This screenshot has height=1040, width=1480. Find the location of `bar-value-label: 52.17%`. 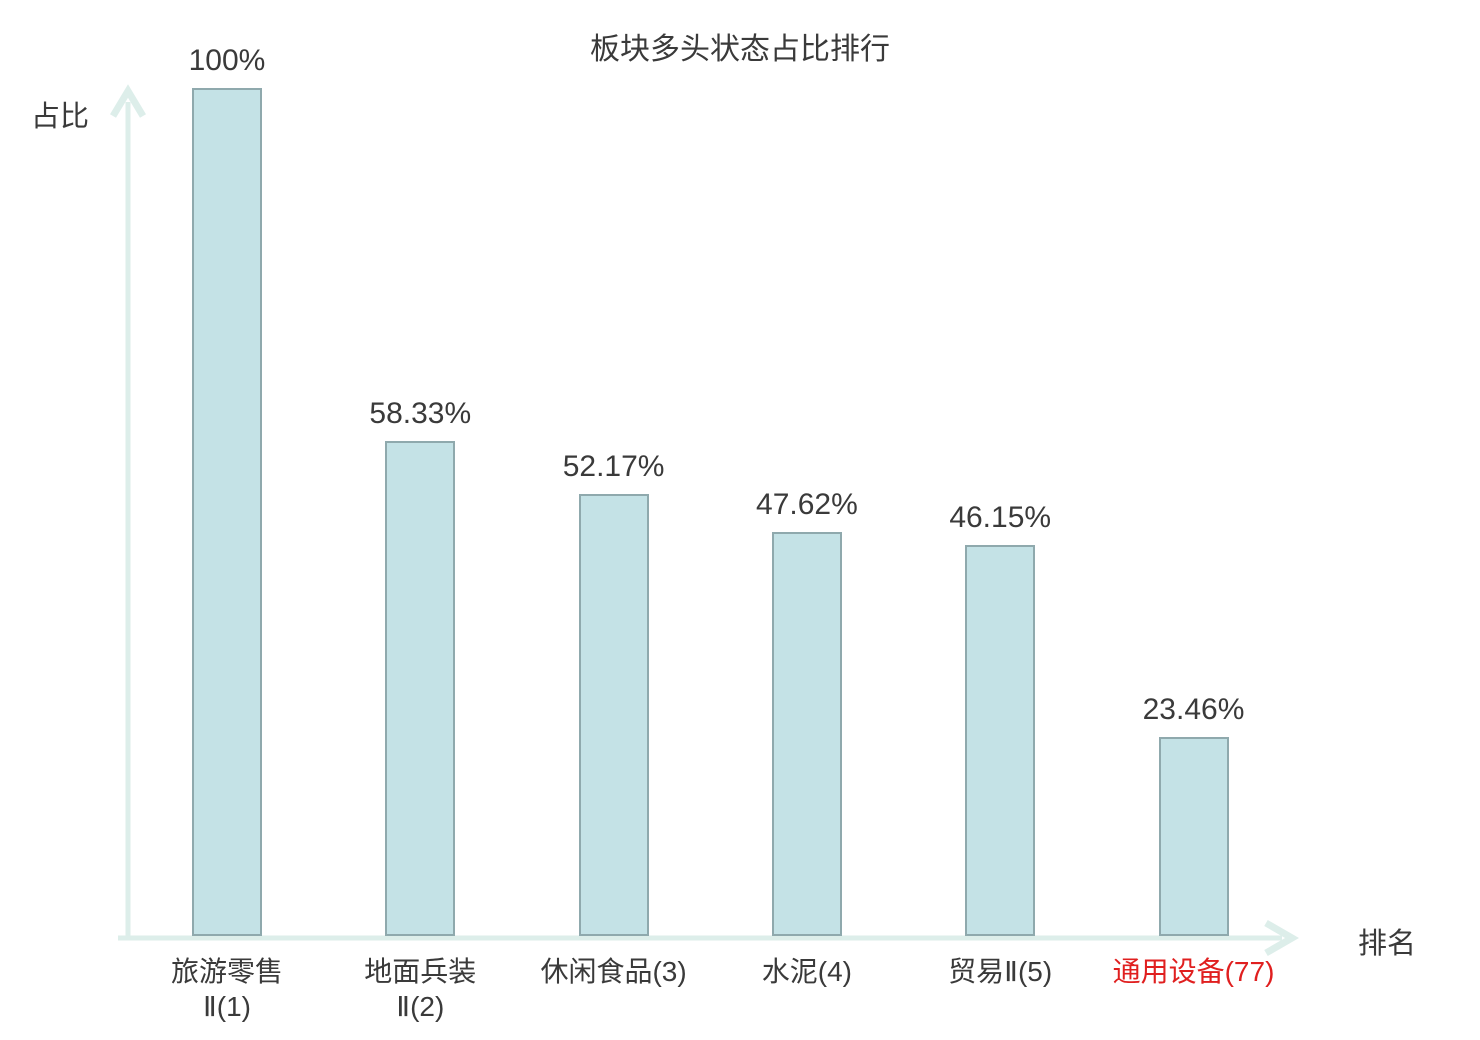

bar-value-label: 52.17% is located at coordinates (613, 466).